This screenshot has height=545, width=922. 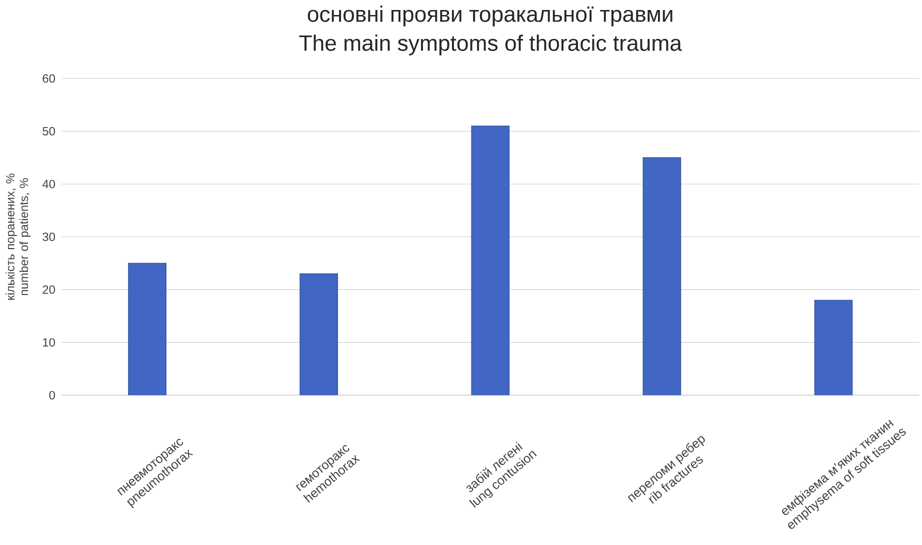 I want to click on y-tick-label: 0, so click(x=52, y=395).